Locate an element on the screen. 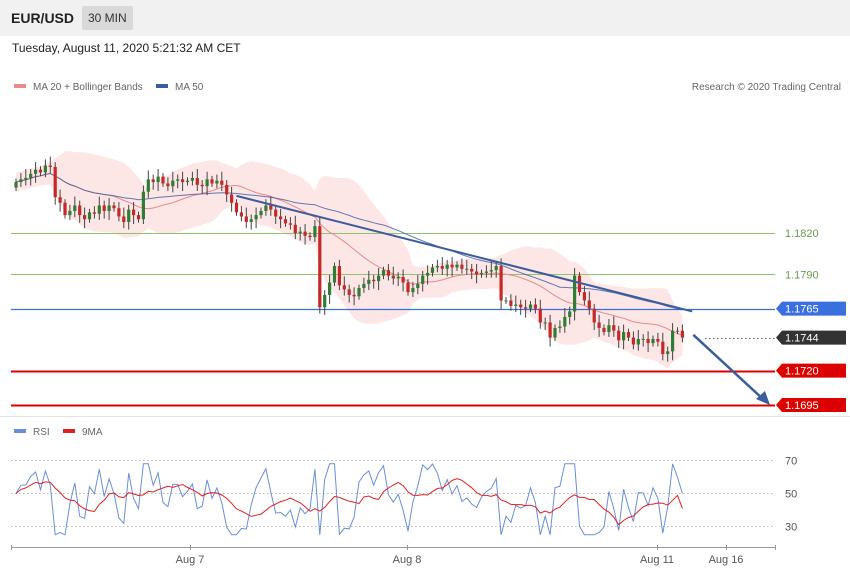 The height and width of the screenshot is (576, 850). price-tag-text-1.1720: 1.1720 is located at coordinates (802, 372).